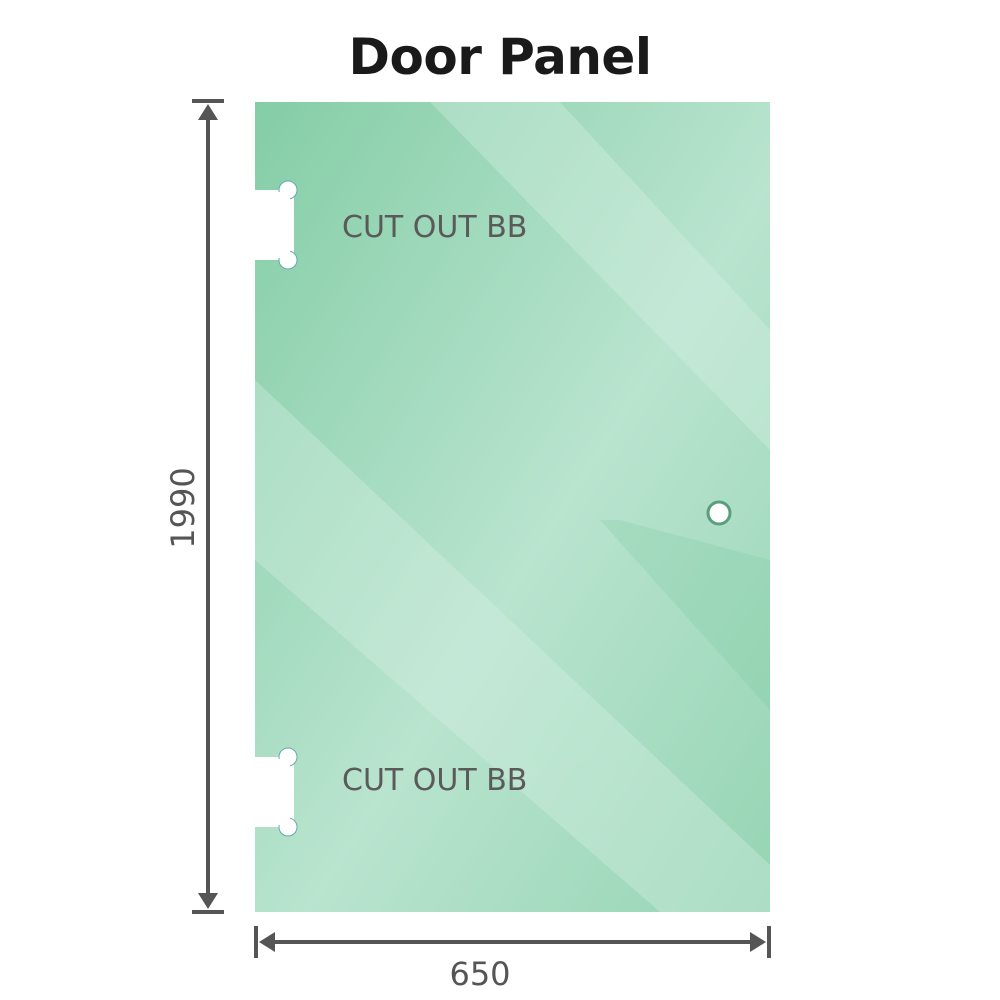  I want to click on cutout-label-bottom: CUT OUT BB, so click(434, 780).